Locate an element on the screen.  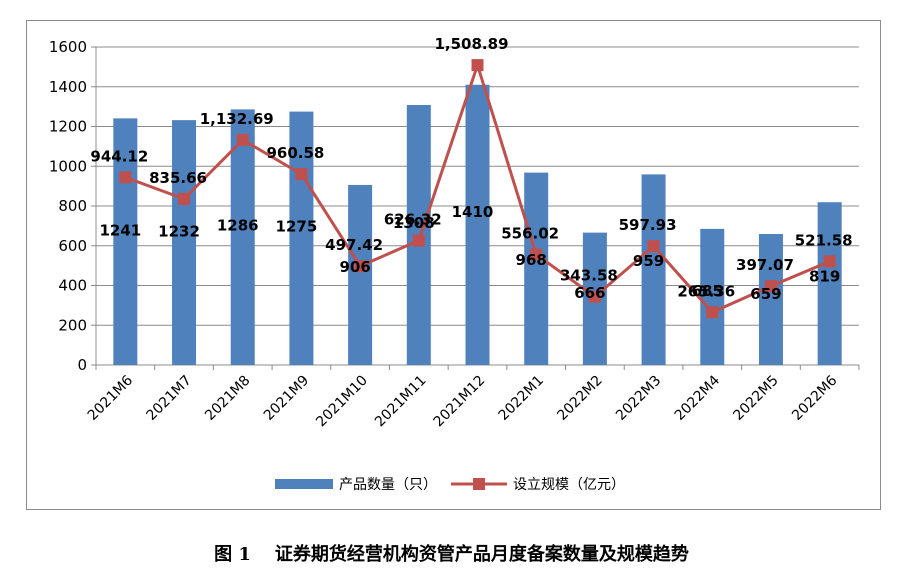
bar-data-label: 906 is located at coordinates (354, 267).